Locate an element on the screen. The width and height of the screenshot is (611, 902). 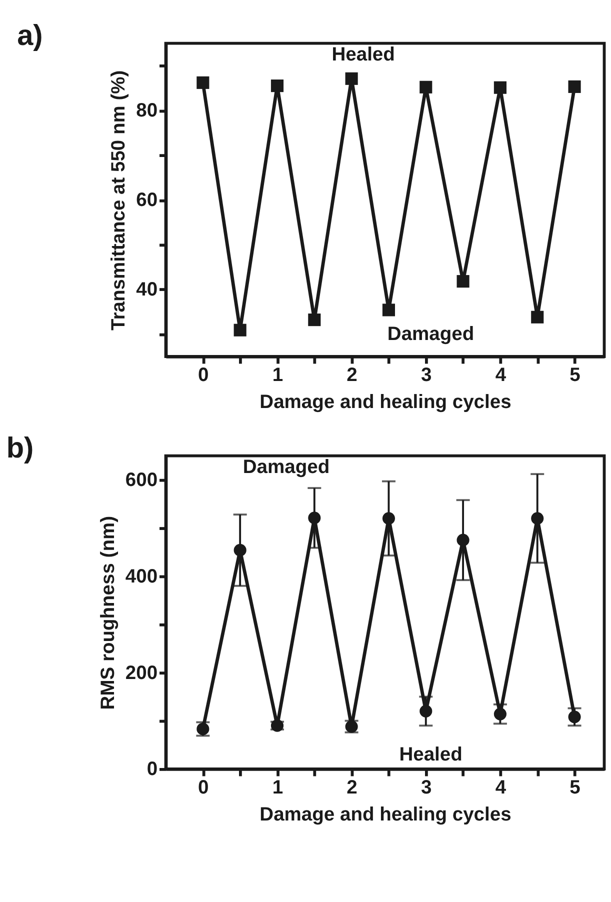
y-tick-label: 60 is located at coordinates (147, 201).